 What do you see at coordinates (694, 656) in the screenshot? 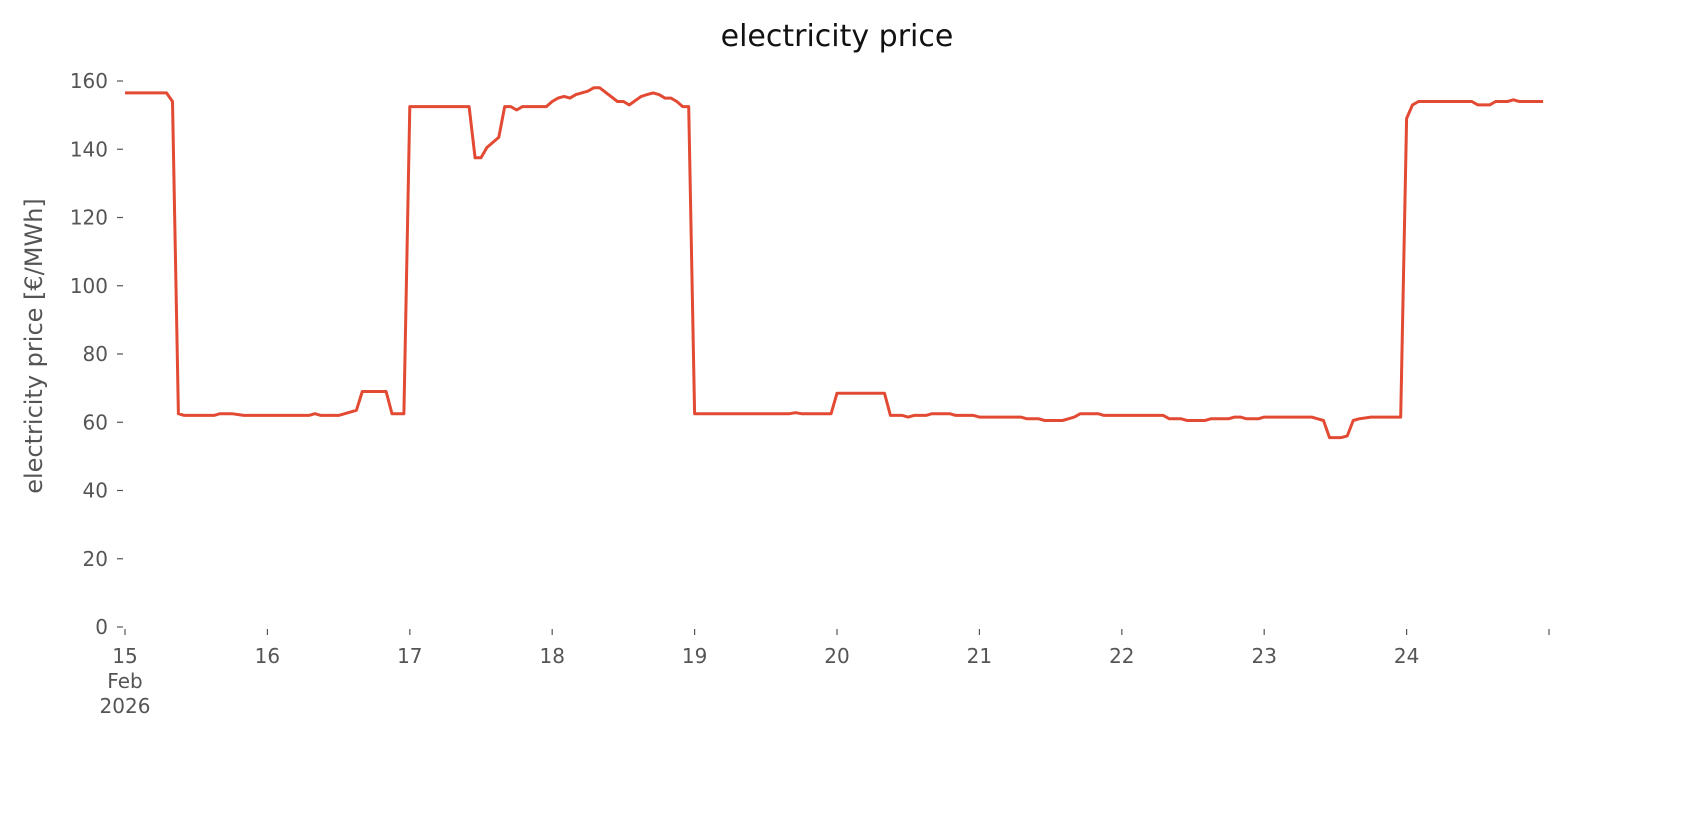
I see `x-tick-label: 19` at bounding box center [694, 656].